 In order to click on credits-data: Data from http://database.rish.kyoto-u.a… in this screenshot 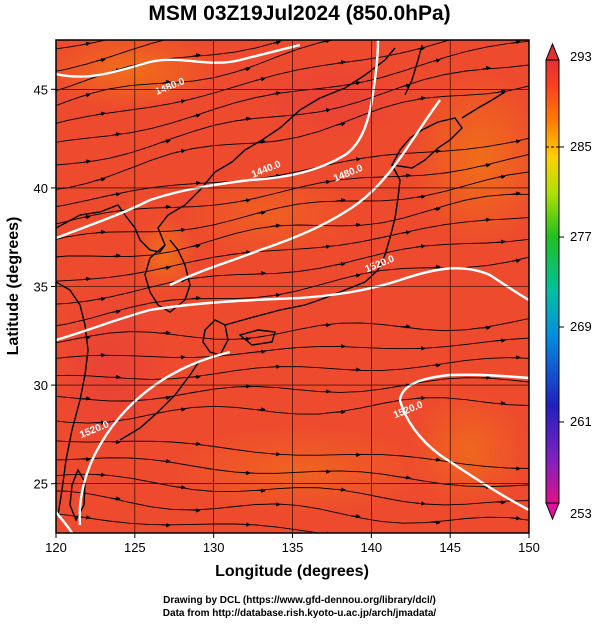, I will do `click(299, 613)`.